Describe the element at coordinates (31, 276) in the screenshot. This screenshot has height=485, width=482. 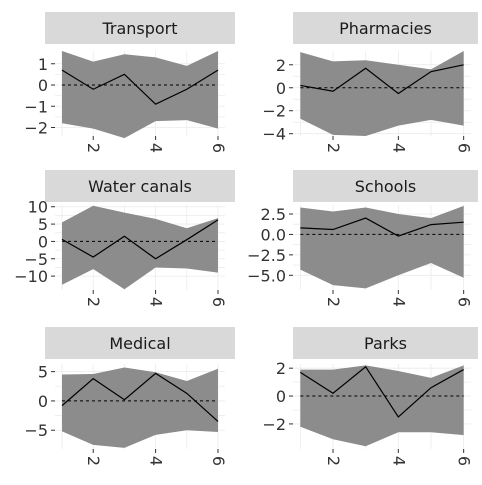
I see `y-tick-label: −10` at that location.